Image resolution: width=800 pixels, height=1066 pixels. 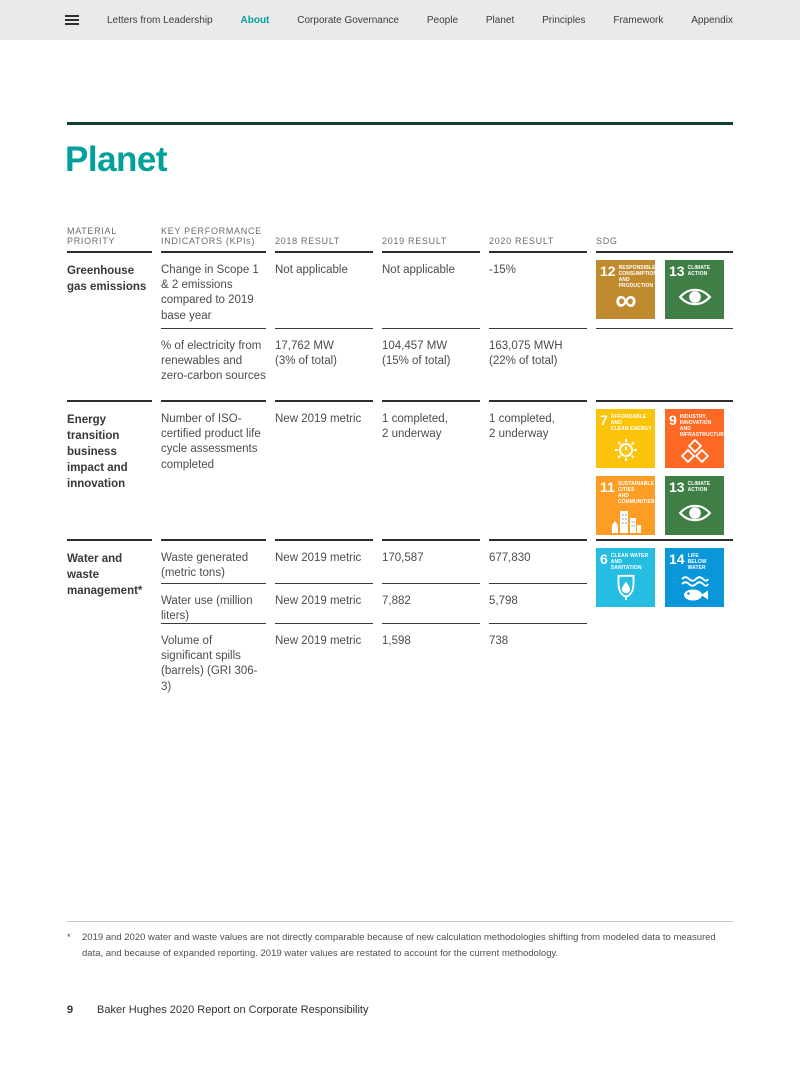 What do you see at coordinates (538, 603) in the screenshot?
I see `result-2020-cell: 5,798` at bounding box center [538, 603].